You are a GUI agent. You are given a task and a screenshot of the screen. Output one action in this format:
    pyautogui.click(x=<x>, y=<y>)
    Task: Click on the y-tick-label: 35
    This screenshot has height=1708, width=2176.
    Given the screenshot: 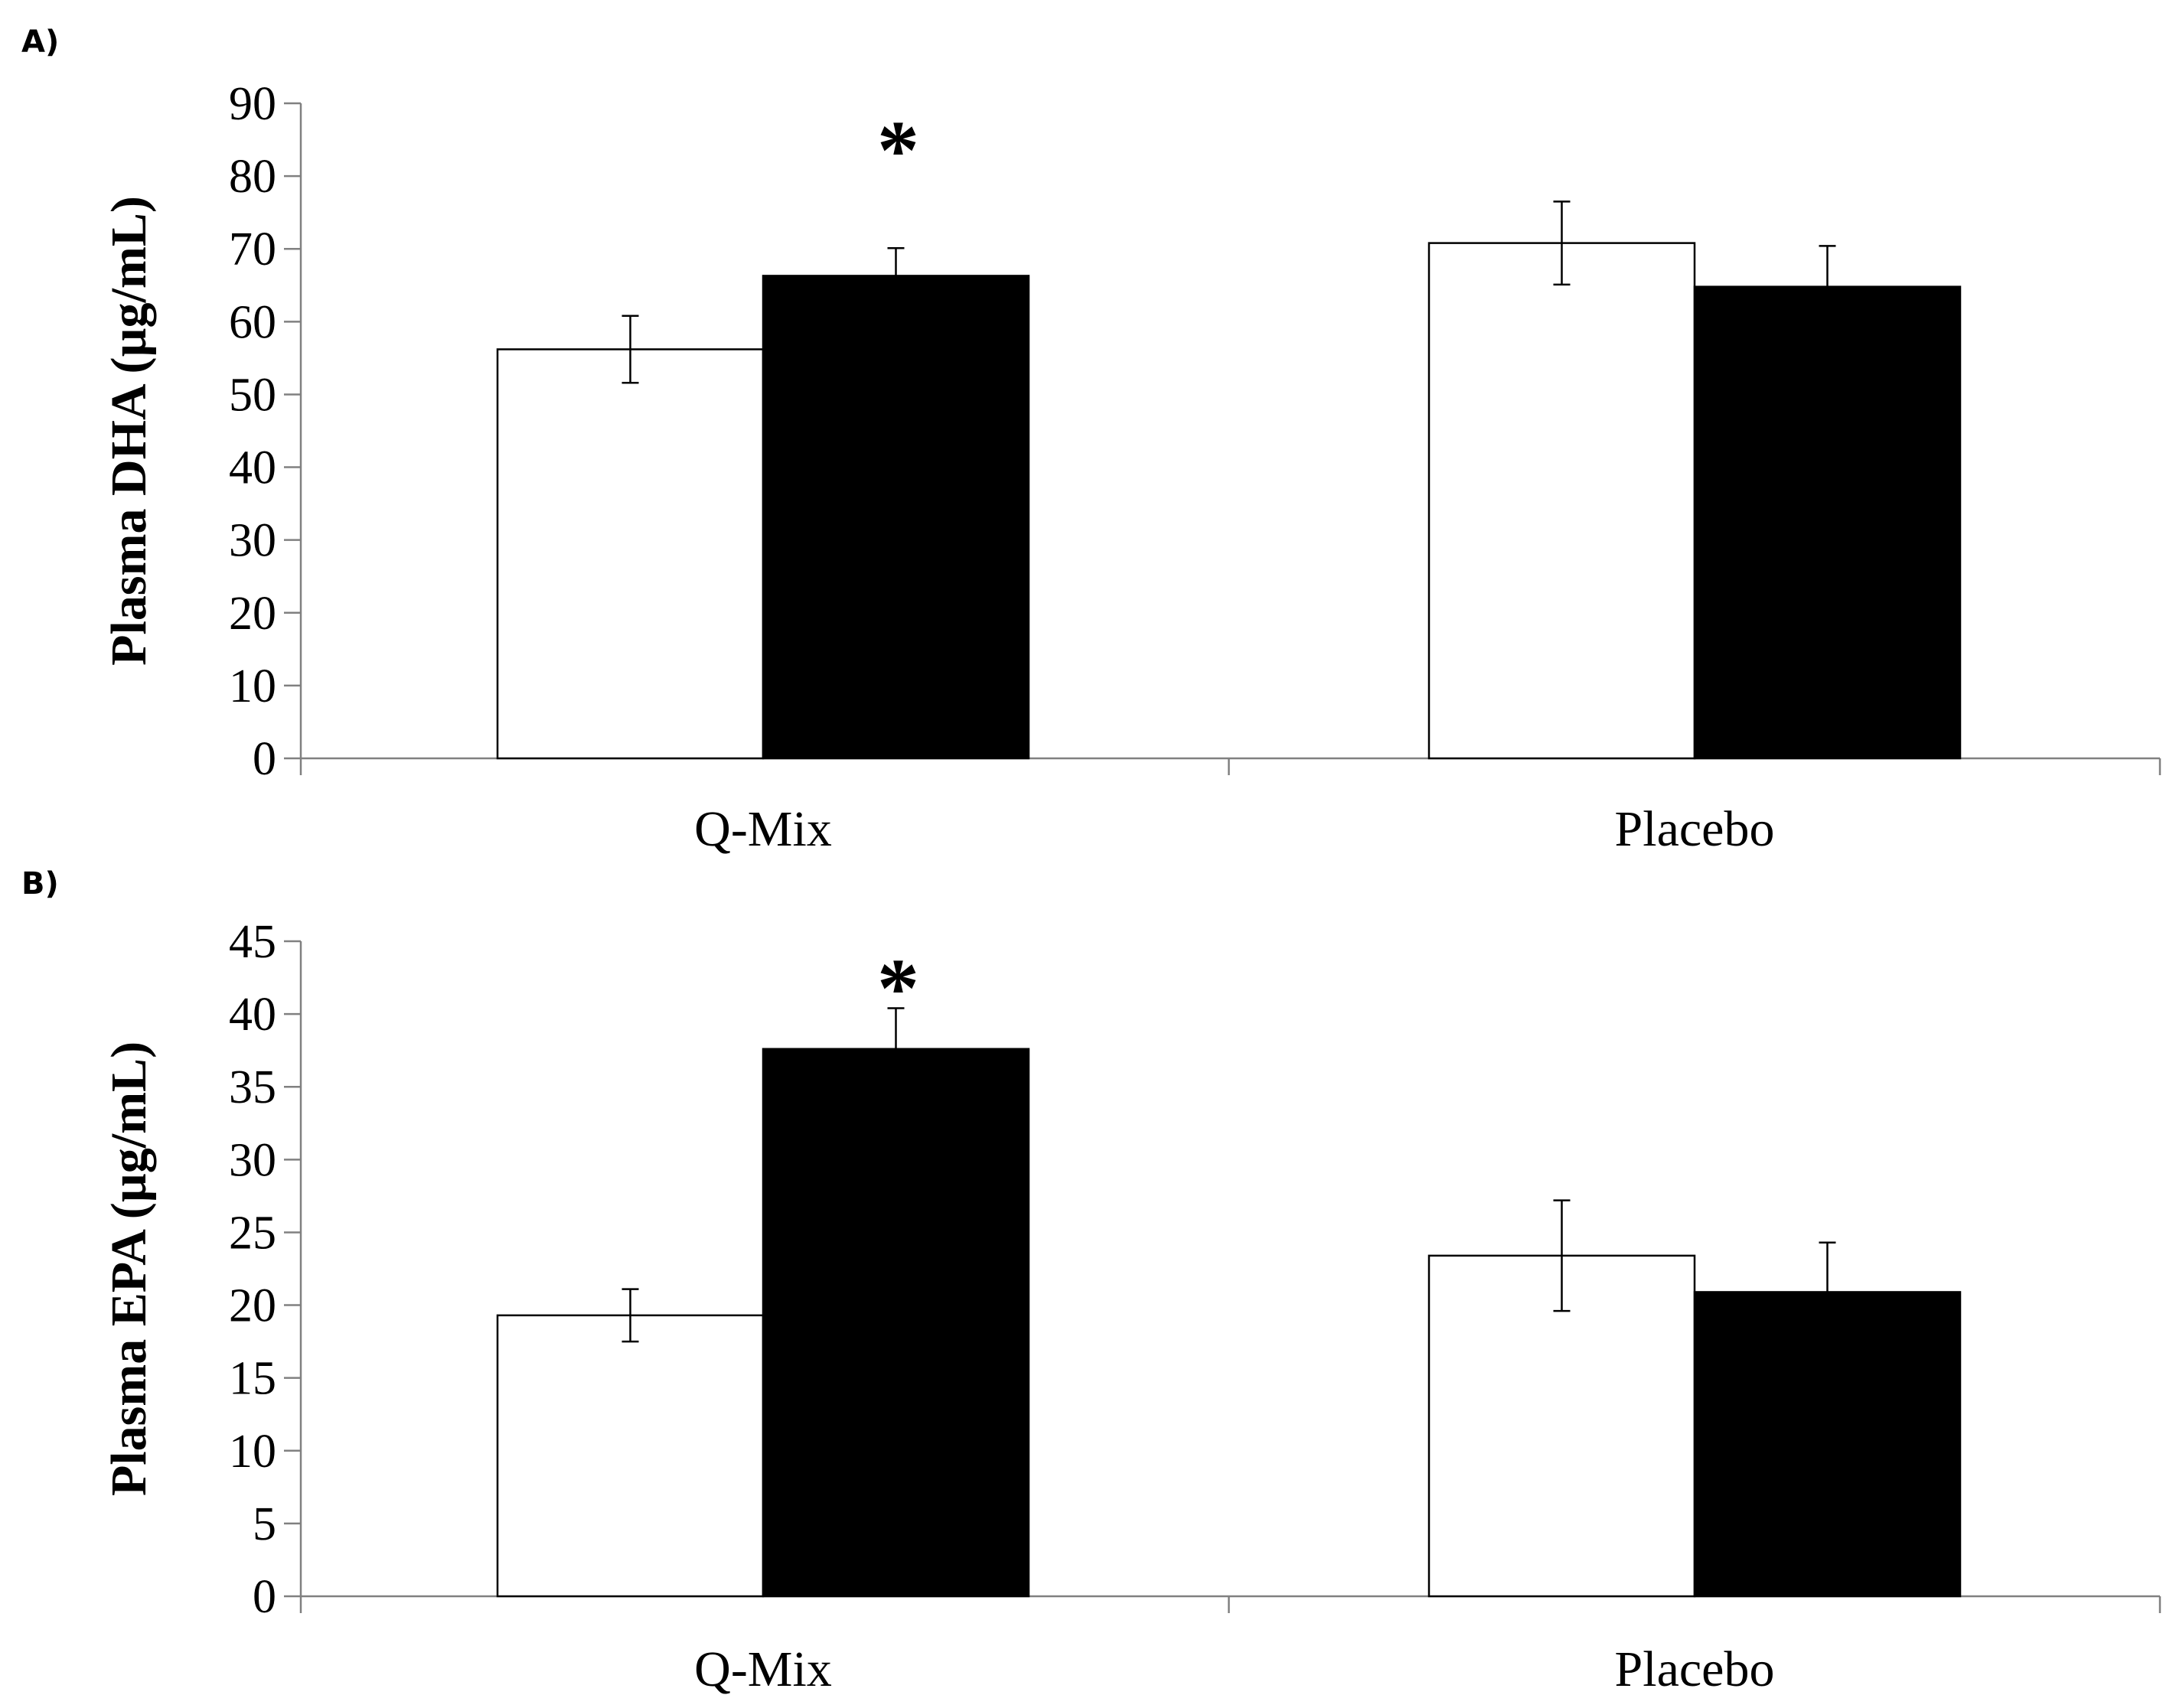 What is the action you would take?
    pyautogui.click(x=253, y=1087)
    